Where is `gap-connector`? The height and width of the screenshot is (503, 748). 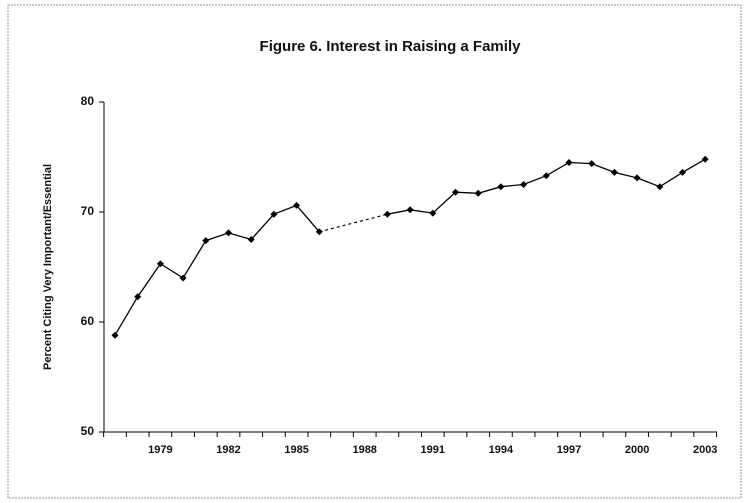
gap-connector is located at coordinates (353, 223).